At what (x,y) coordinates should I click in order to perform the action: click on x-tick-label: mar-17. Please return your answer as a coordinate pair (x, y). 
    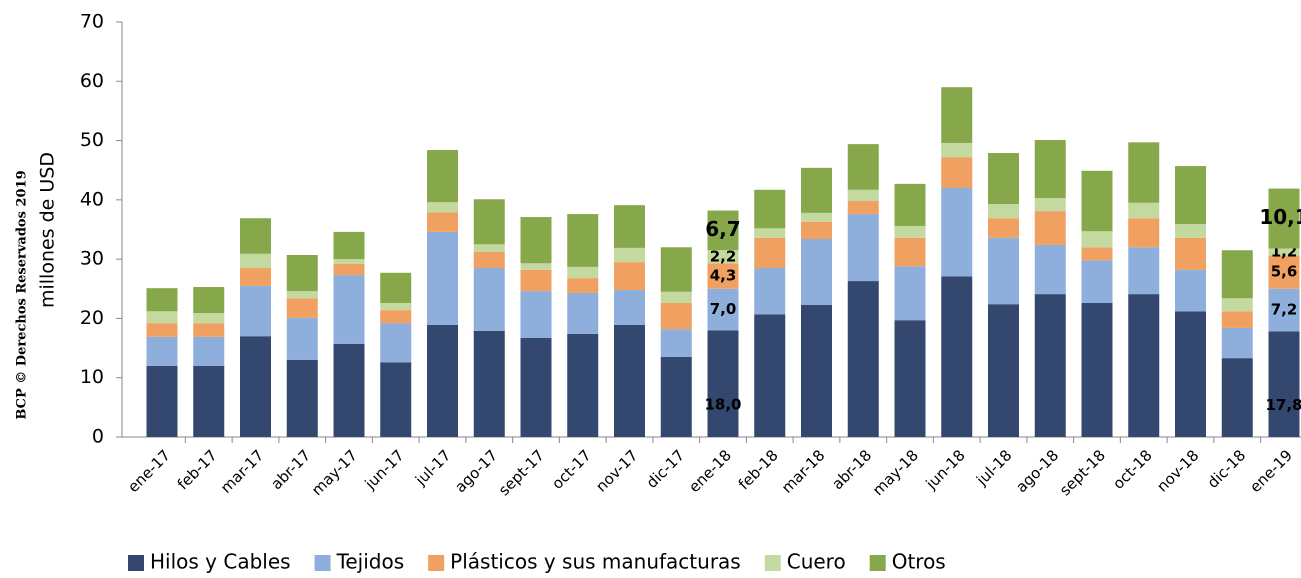
    Looking at the image, I should click on (242, 471).